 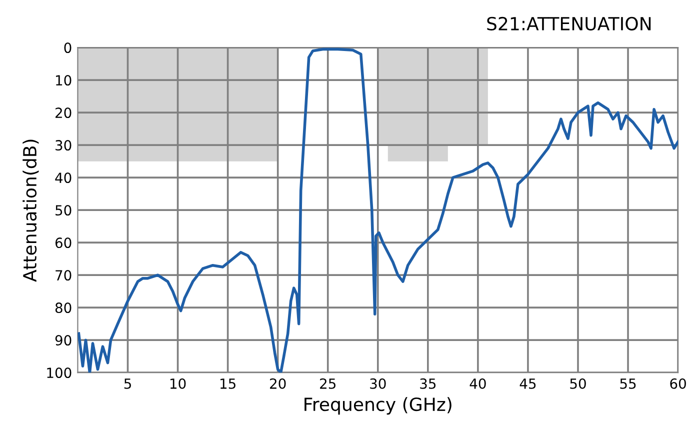 I want to click on x-axis-title: Frequency (GHz), so click(x=378, y=406).